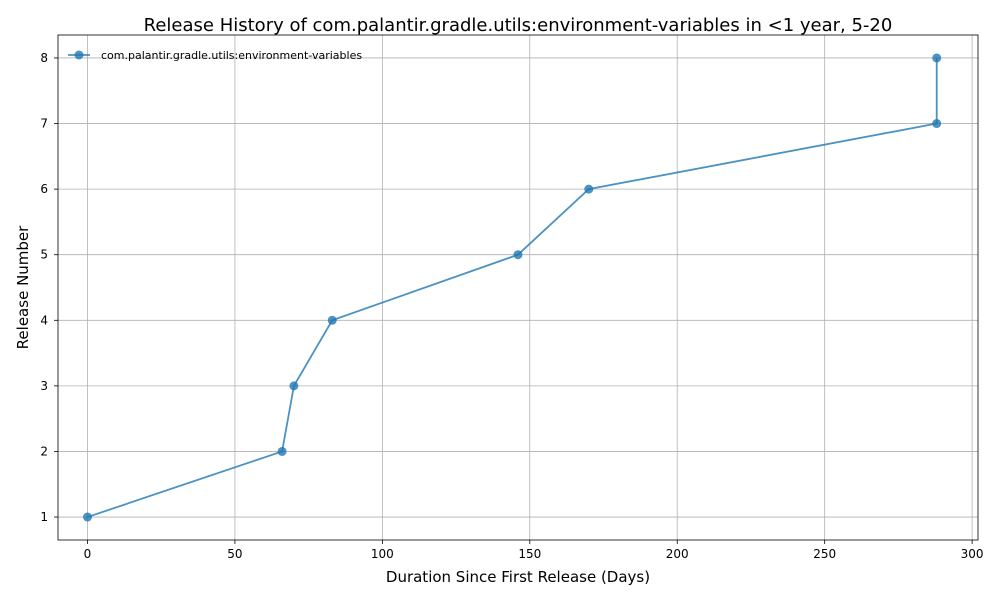 This screenshot has width=1000, height=604. I want to click on x-tick-label: 150, so click(529, 554).